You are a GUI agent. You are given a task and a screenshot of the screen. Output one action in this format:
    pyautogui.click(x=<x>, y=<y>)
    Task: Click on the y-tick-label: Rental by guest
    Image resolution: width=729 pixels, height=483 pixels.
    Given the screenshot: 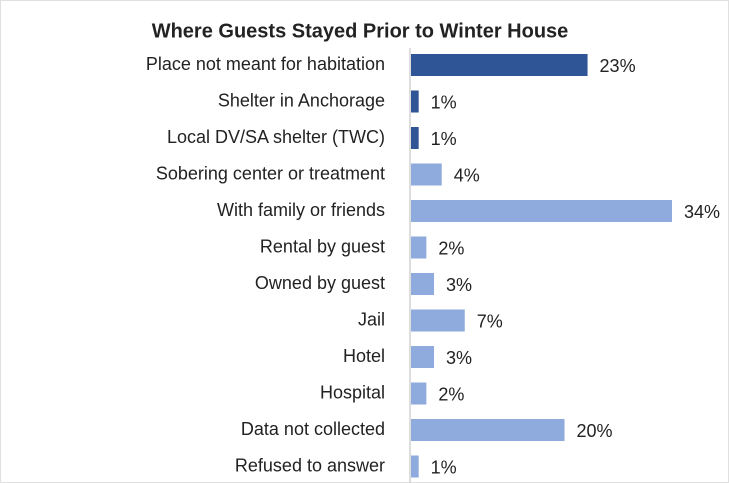 What is the action you would take?
    pyautogui.click(x=322, y=246)
    